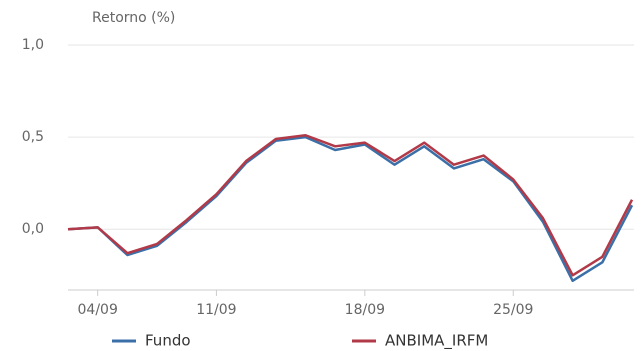  What do you see at coordinates (436, 341) in the screenshot?
I see `legend-text: ANBIMA_IRFM` at bounding box center [436, 341].